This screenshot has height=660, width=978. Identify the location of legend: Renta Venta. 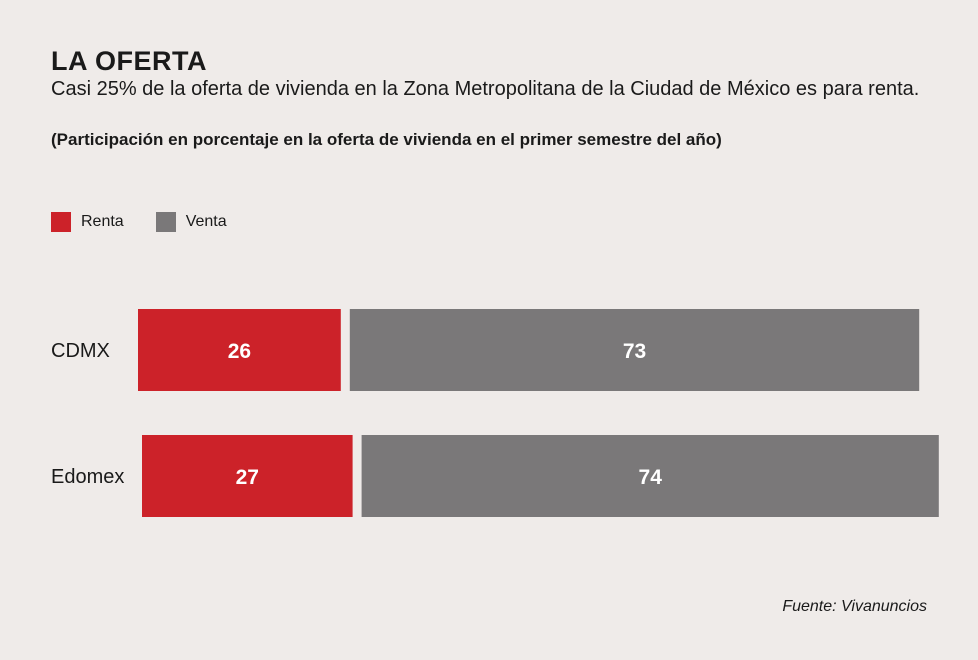
(155, 222).